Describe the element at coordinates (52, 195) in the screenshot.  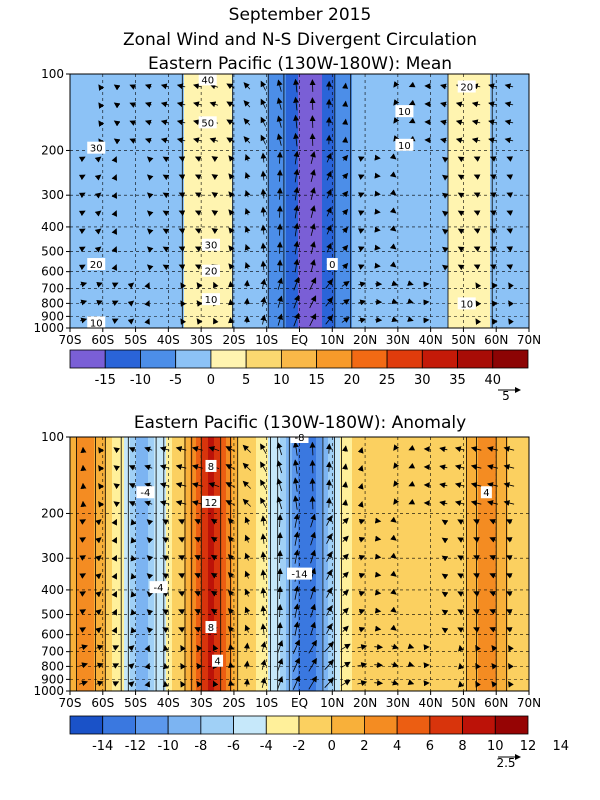
I see `y-tick-label: 300` at that location.